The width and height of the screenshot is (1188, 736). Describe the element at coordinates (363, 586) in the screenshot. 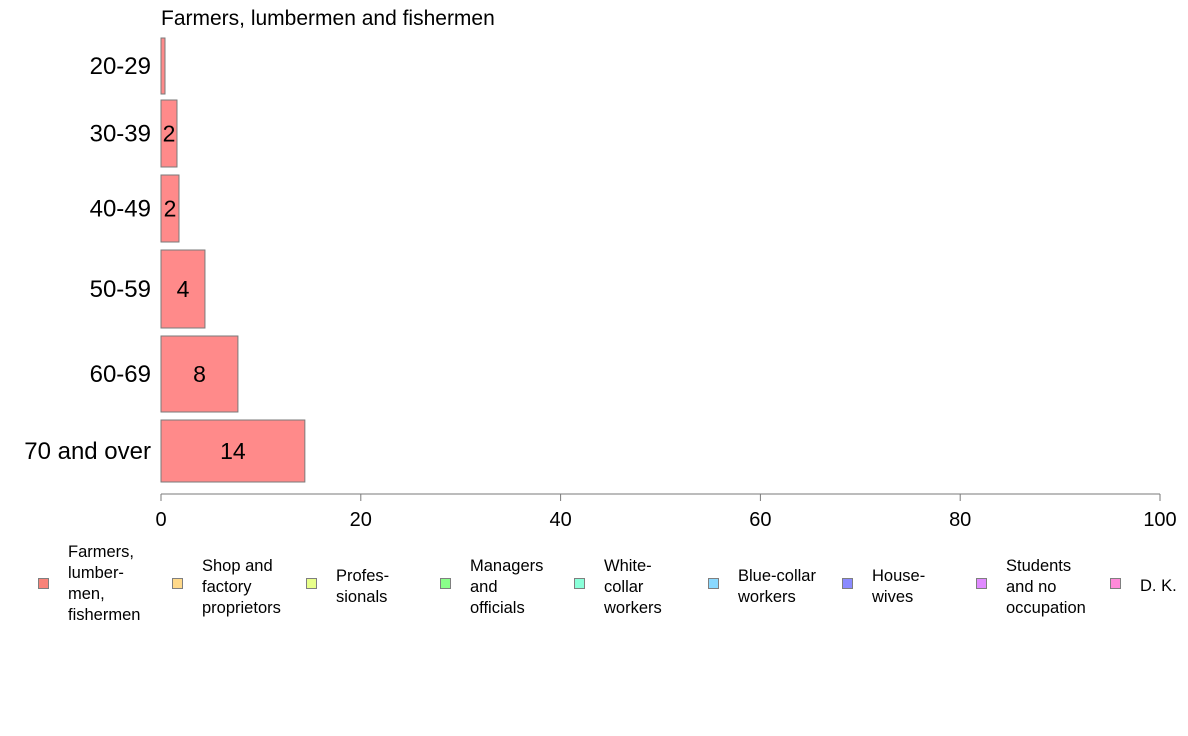

I see `legend-label: Profes- sionals` at that location.